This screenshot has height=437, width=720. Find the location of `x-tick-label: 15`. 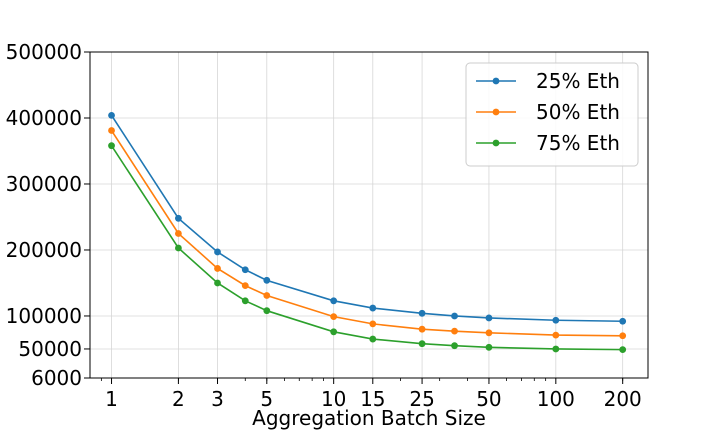

x-tick-label: 15 is located at coordinates (372, 399).